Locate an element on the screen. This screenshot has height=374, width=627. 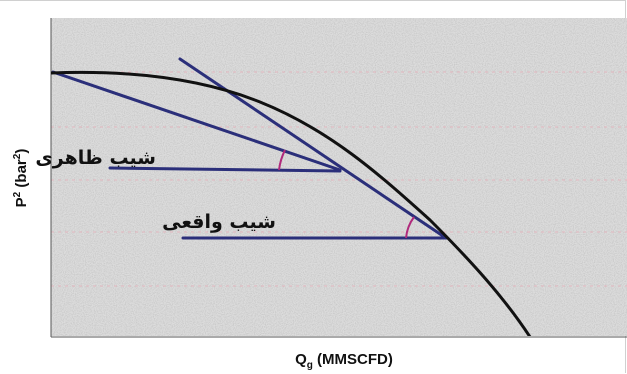
x-axis-base: Q is located at coordinates (301, 359).